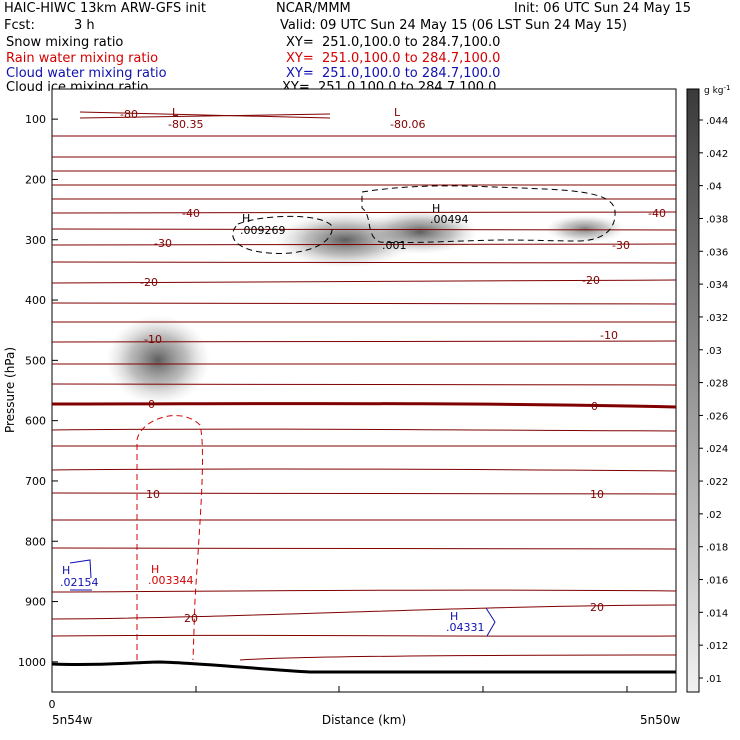 The image size is (740, 740). I want to click on org-label: NCAR/MMM, so click(313, 8).